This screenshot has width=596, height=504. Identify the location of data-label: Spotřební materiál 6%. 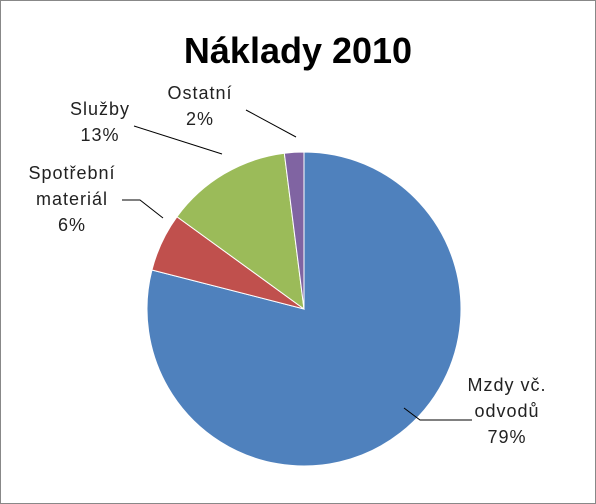
(72, 199).